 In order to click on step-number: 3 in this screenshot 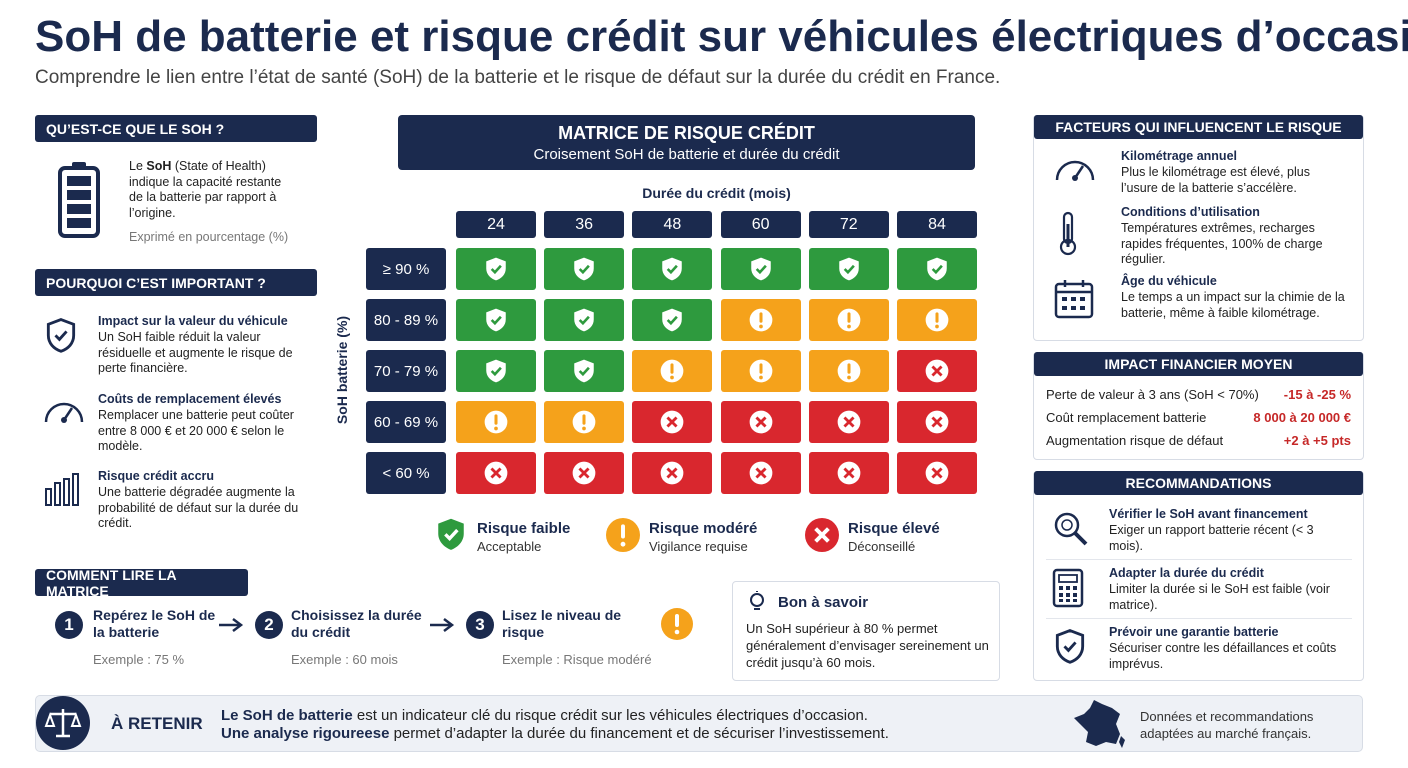, I will do `click(480, 625)`.